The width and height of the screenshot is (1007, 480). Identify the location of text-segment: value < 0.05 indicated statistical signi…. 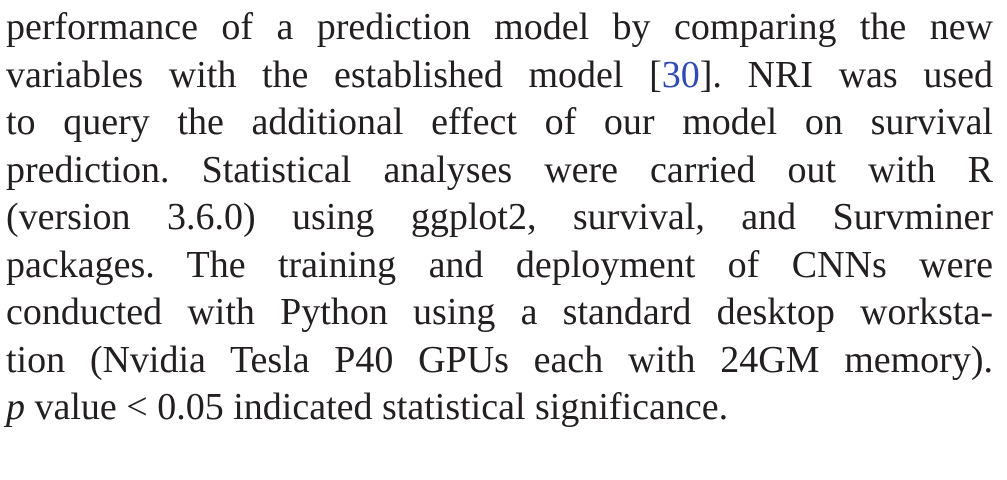
(377, 407).